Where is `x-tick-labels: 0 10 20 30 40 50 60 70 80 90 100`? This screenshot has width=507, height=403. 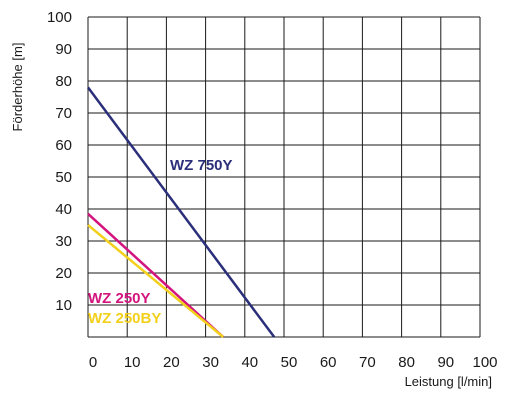
x-tick-labels: 0 10 20 30 40 50 60 70 80 90 100 is located at coordinates (293, 362).